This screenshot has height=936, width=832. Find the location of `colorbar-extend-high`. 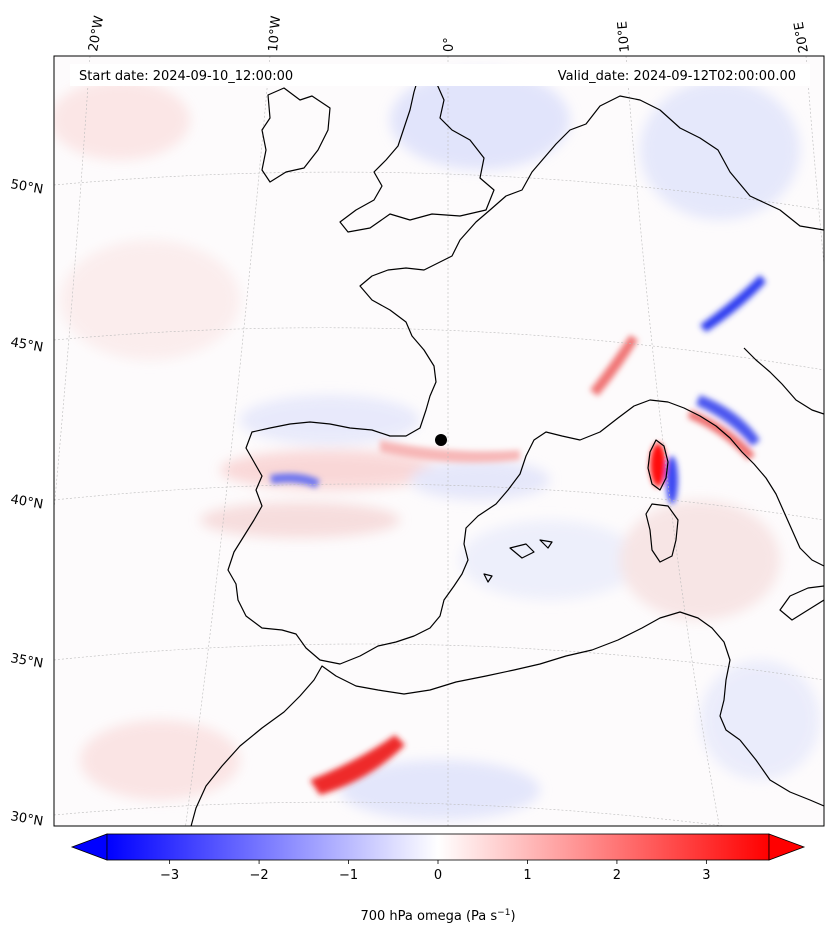

colorbar-extend-high is located at coordinates (787, 847).